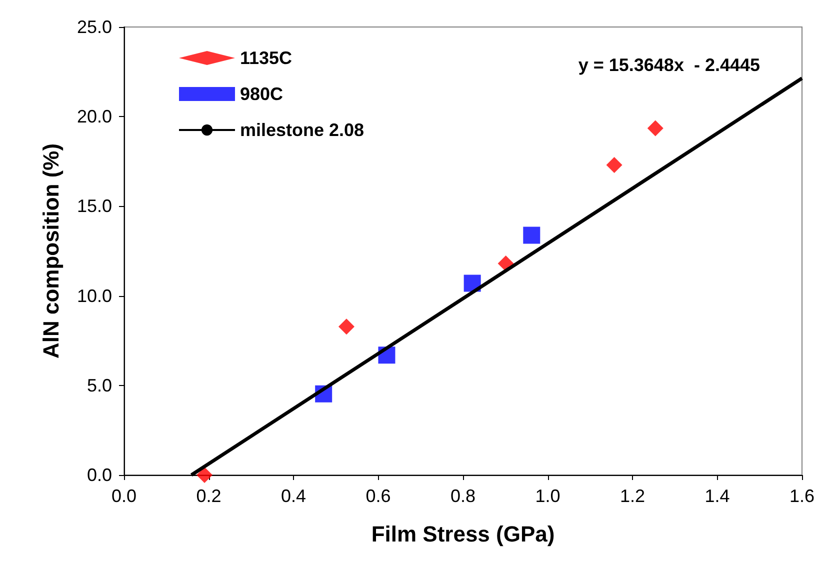  What do you see at coordinates (262, 94) in the screenshot?
I see `legend-label: 980C` at bounding box center [262, 94].